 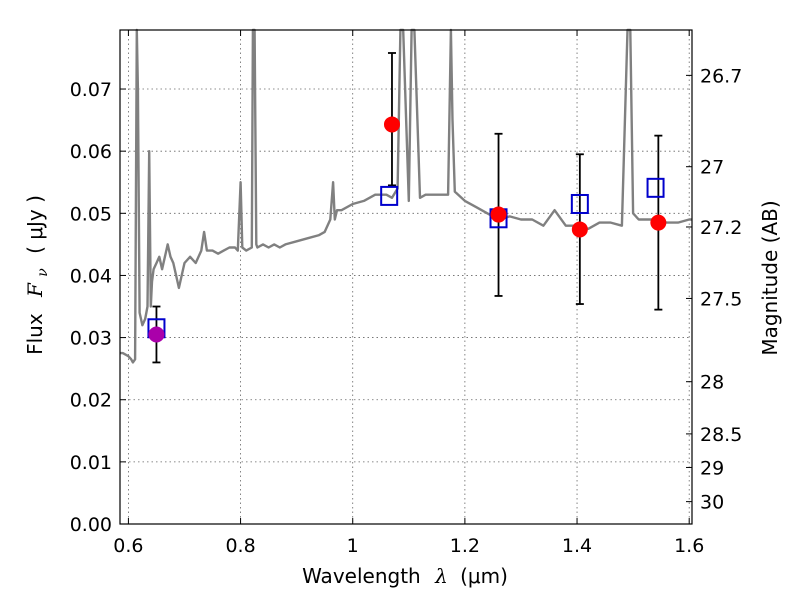 I want to click on x-tick-label: 1.6, so click(x=689, y=546).